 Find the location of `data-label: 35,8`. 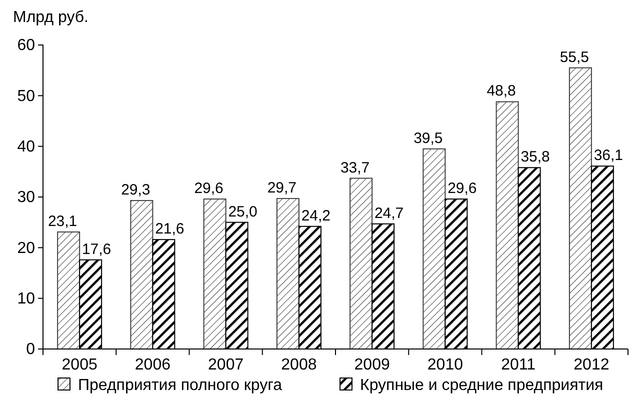

data-label: 35,8 is located at coordinates (535, 157).